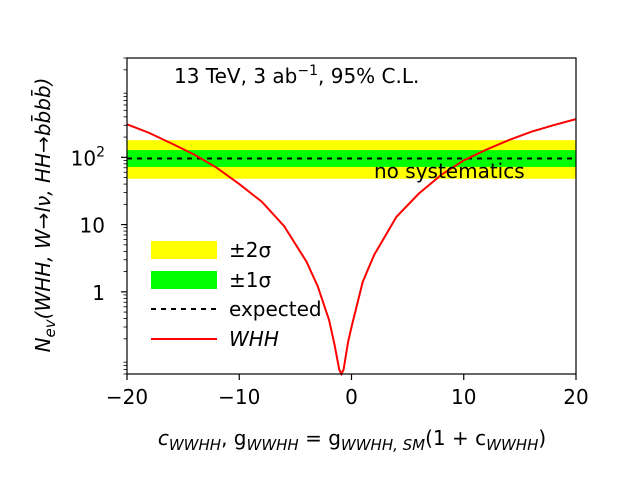 The width and height of the screenshot is (640, 480). Describe the element at coordinates (250, 280) in the screenshot. I see `legend-label: ±1σ` at that location.